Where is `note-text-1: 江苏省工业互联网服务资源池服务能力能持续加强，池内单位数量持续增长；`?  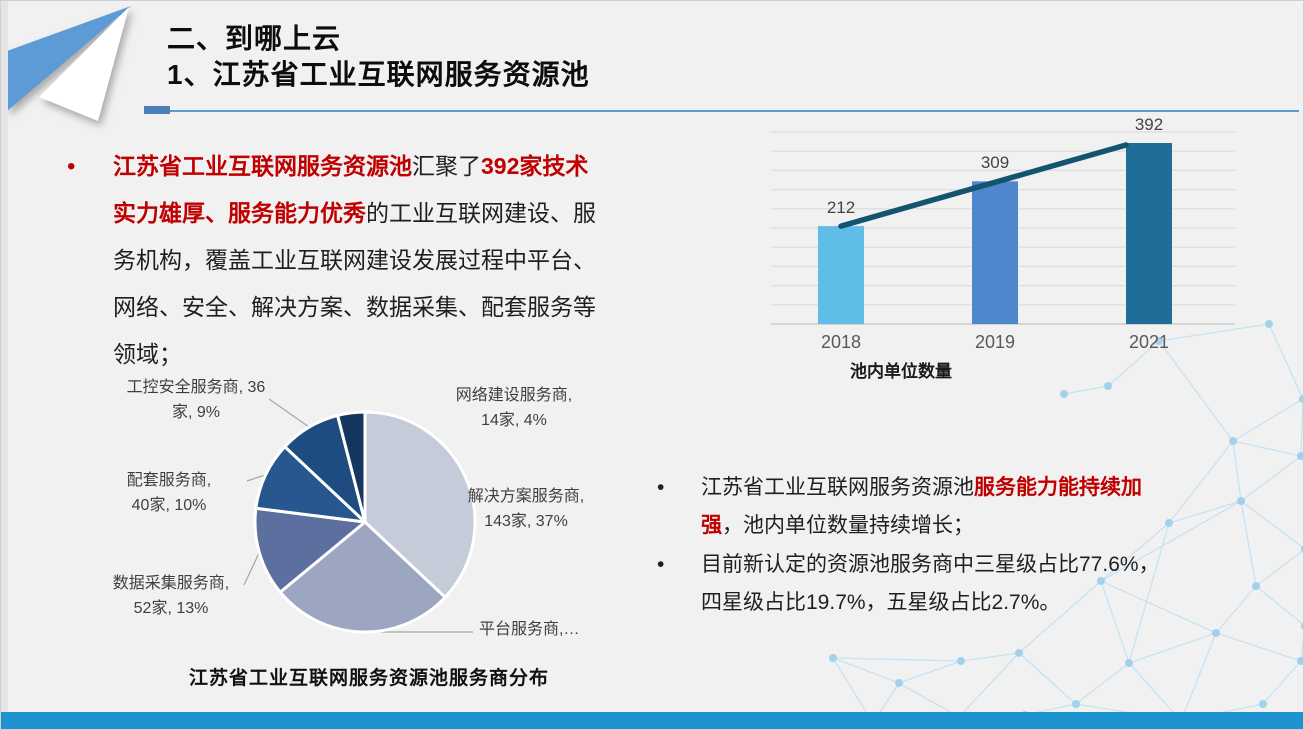 note-text-1: 江苏省工业互联网服务资源池服务能力能持续加强，池内单位数量持续增长； is located at coordinates (932, 506).